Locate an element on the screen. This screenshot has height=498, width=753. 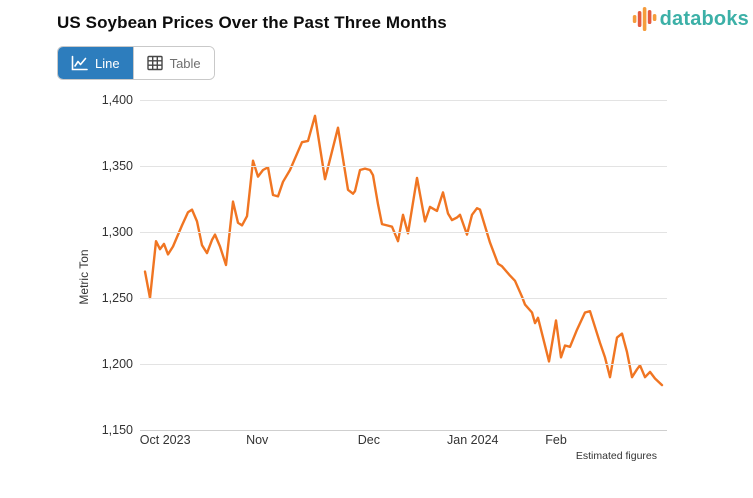
x-axis-tick-label: Dec is located at coordinates (368, 440).